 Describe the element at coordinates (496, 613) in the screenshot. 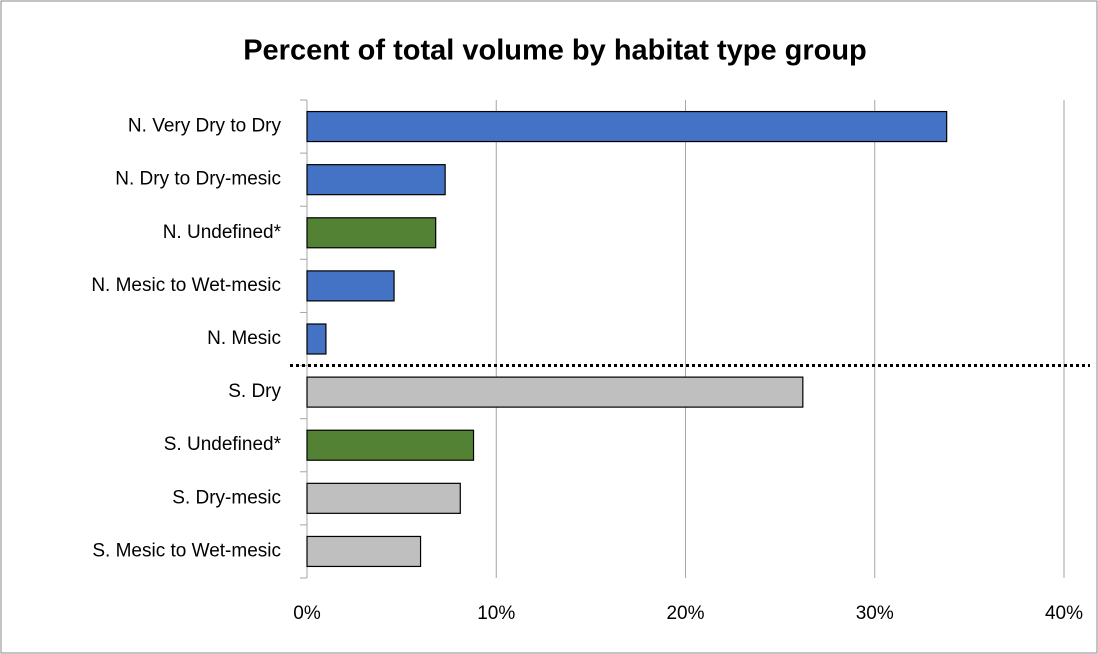

I see `x-tick-label: 10%` at that location.